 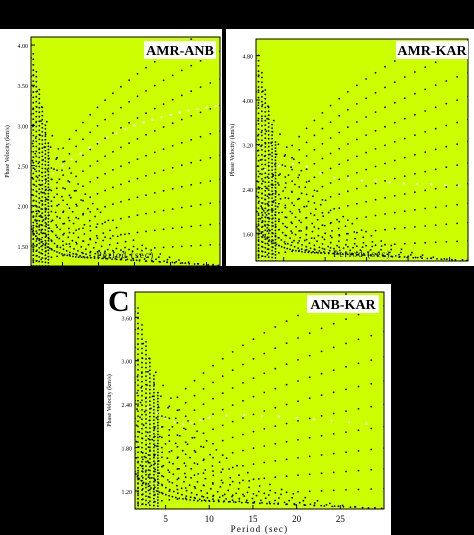 I want to click on y-tick-label: 4.00, so click(x=23, y=47).